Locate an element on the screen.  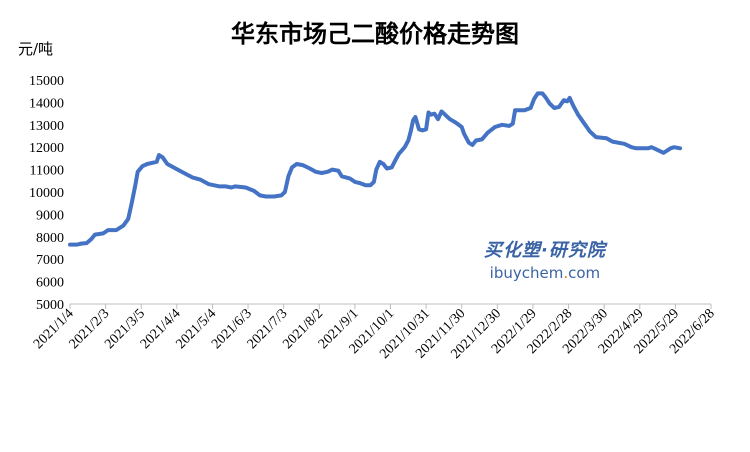
y-tick-label: 10000 is located at coordinates (46, 193).